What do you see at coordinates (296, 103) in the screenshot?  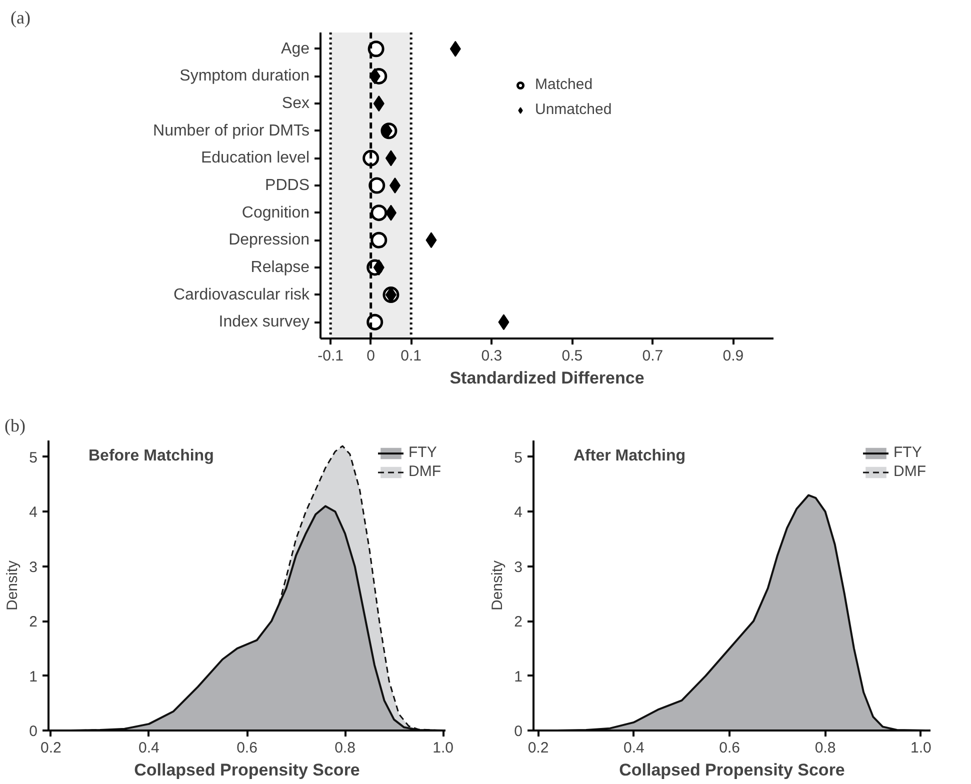 I see `y-tick-label: Sex` at bounding box center [296, 103].